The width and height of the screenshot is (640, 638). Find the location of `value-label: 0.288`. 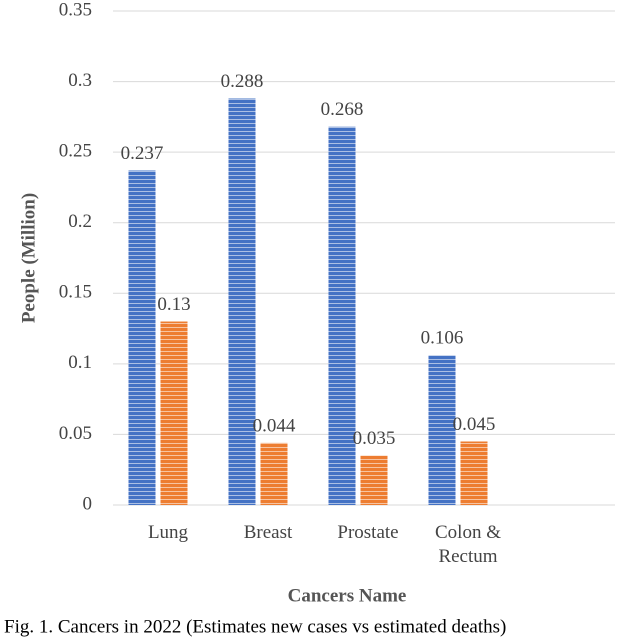

value-label: 0.288 is located at coordinates (242, 81).